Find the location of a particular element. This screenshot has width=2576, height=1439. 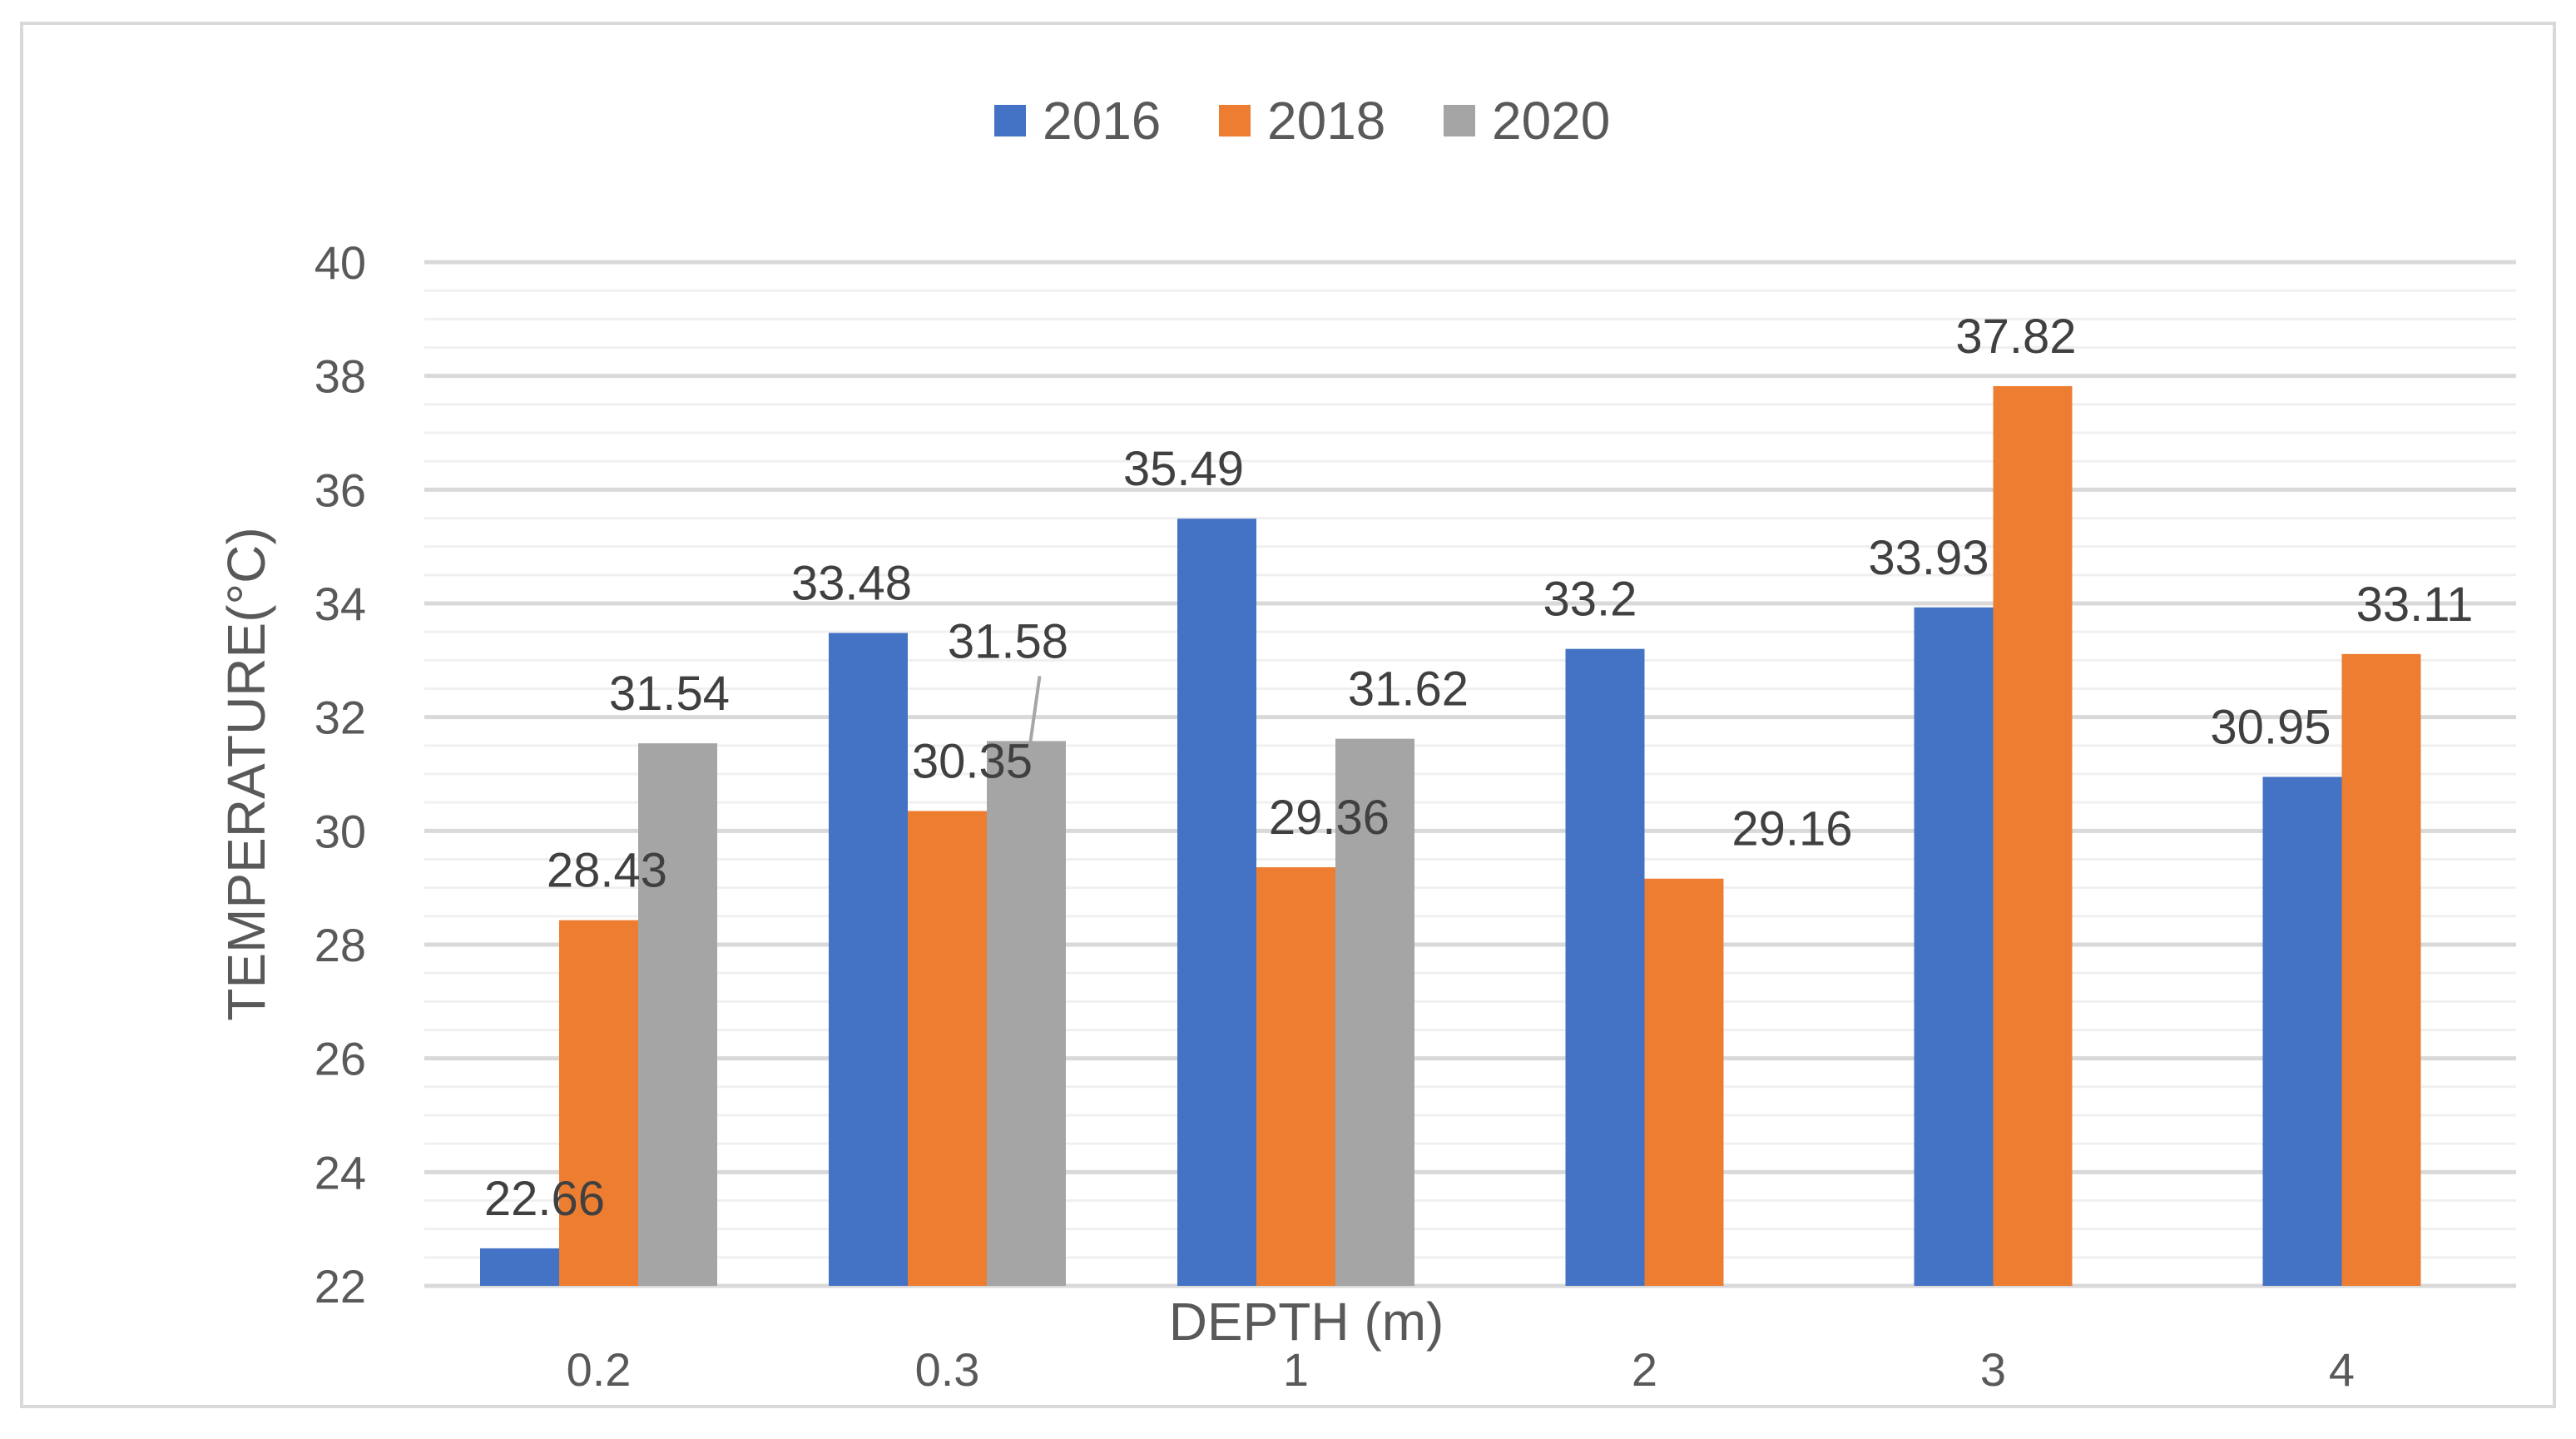

data-label-2016-0.2: 22.66 is located at coordinates (544, 1199).